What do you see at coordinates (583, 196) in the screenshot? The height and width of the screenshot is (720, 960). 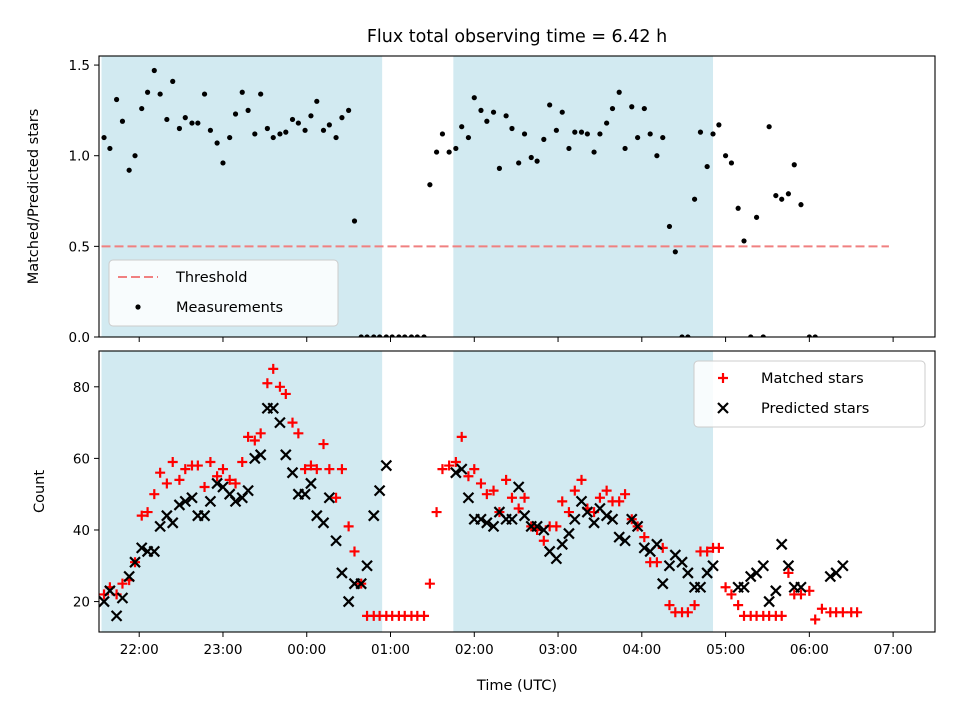 I see `shaded-interval` at bounding box center [583, 196].